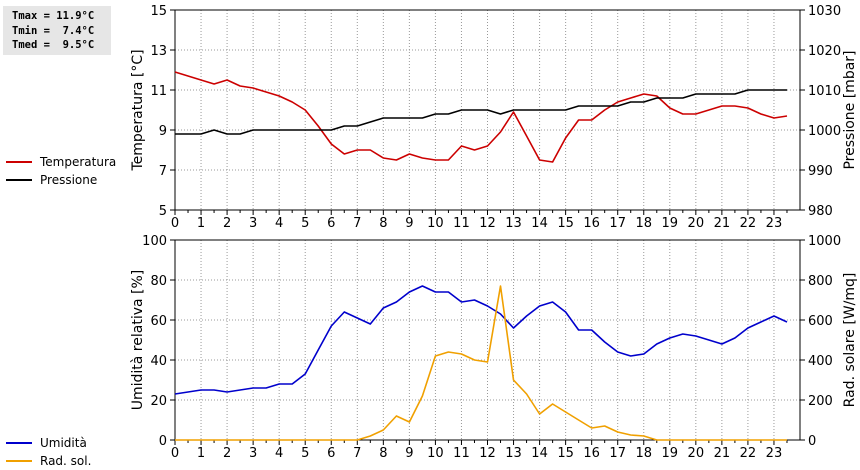  What do you see at coordinates (158, 11) in the screenshot?
I see `y-tick-label: 15` at bounding box center [158, 11].